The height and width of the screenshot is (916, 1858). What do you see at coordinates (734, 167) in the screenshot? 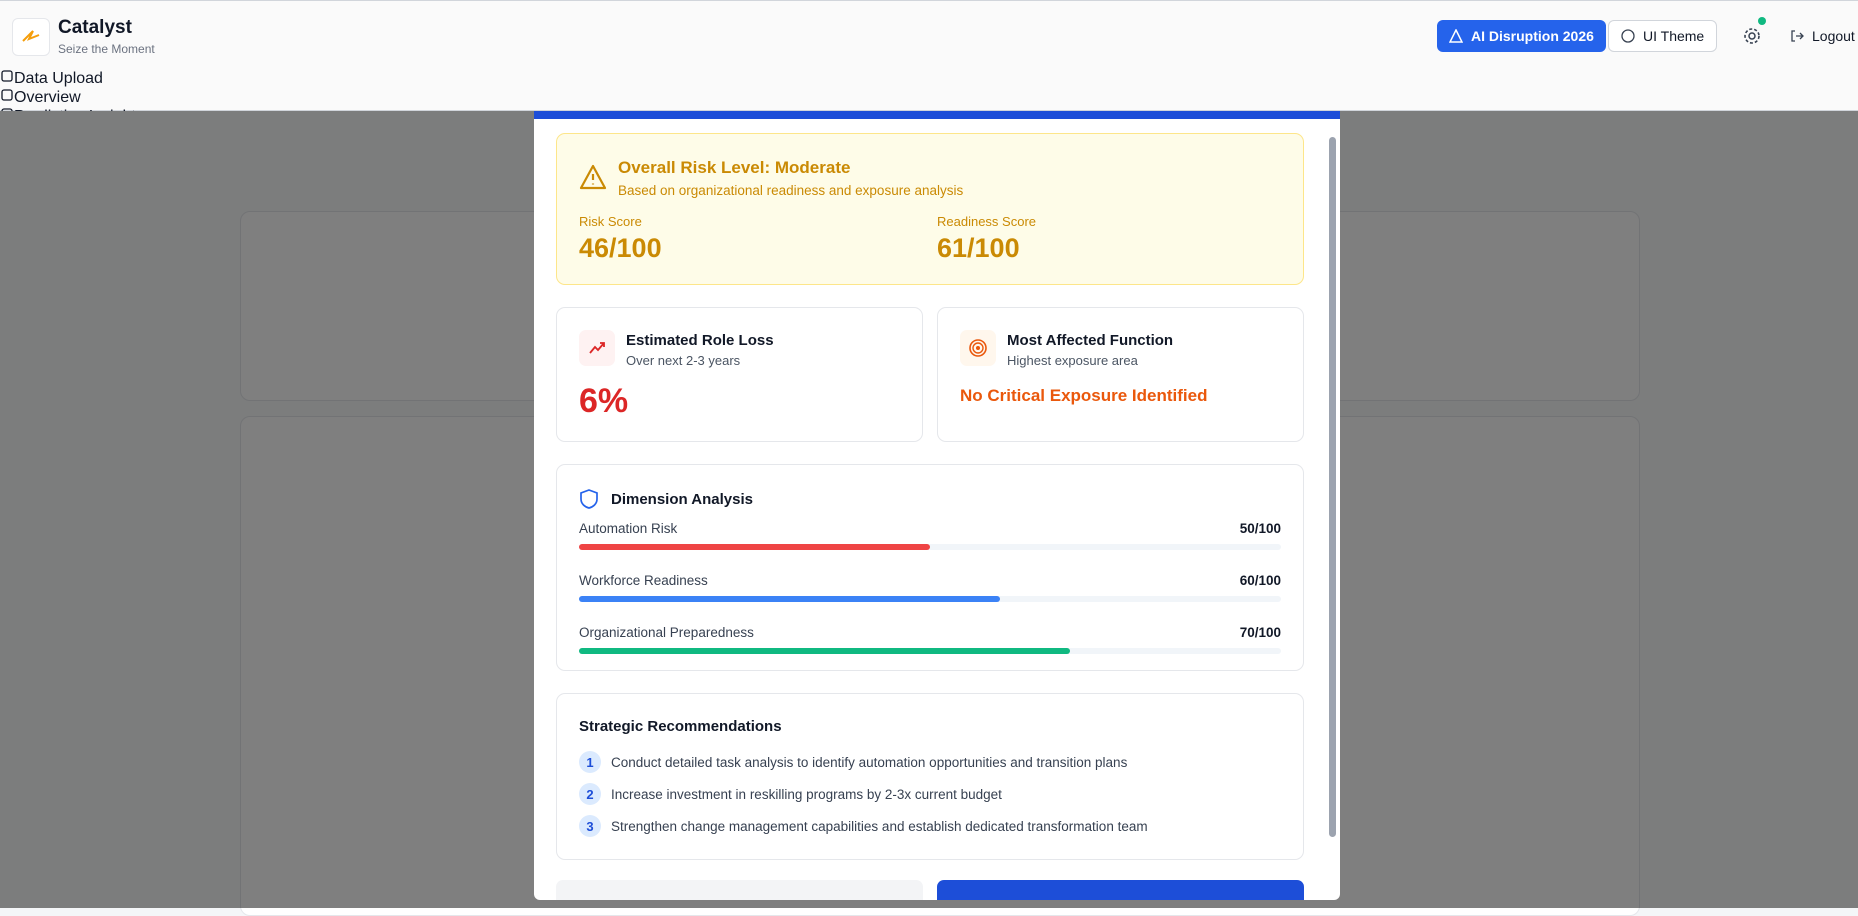
I see `risk-title: Overall Risk Level: Moderate` at bounding box center [734, 167].